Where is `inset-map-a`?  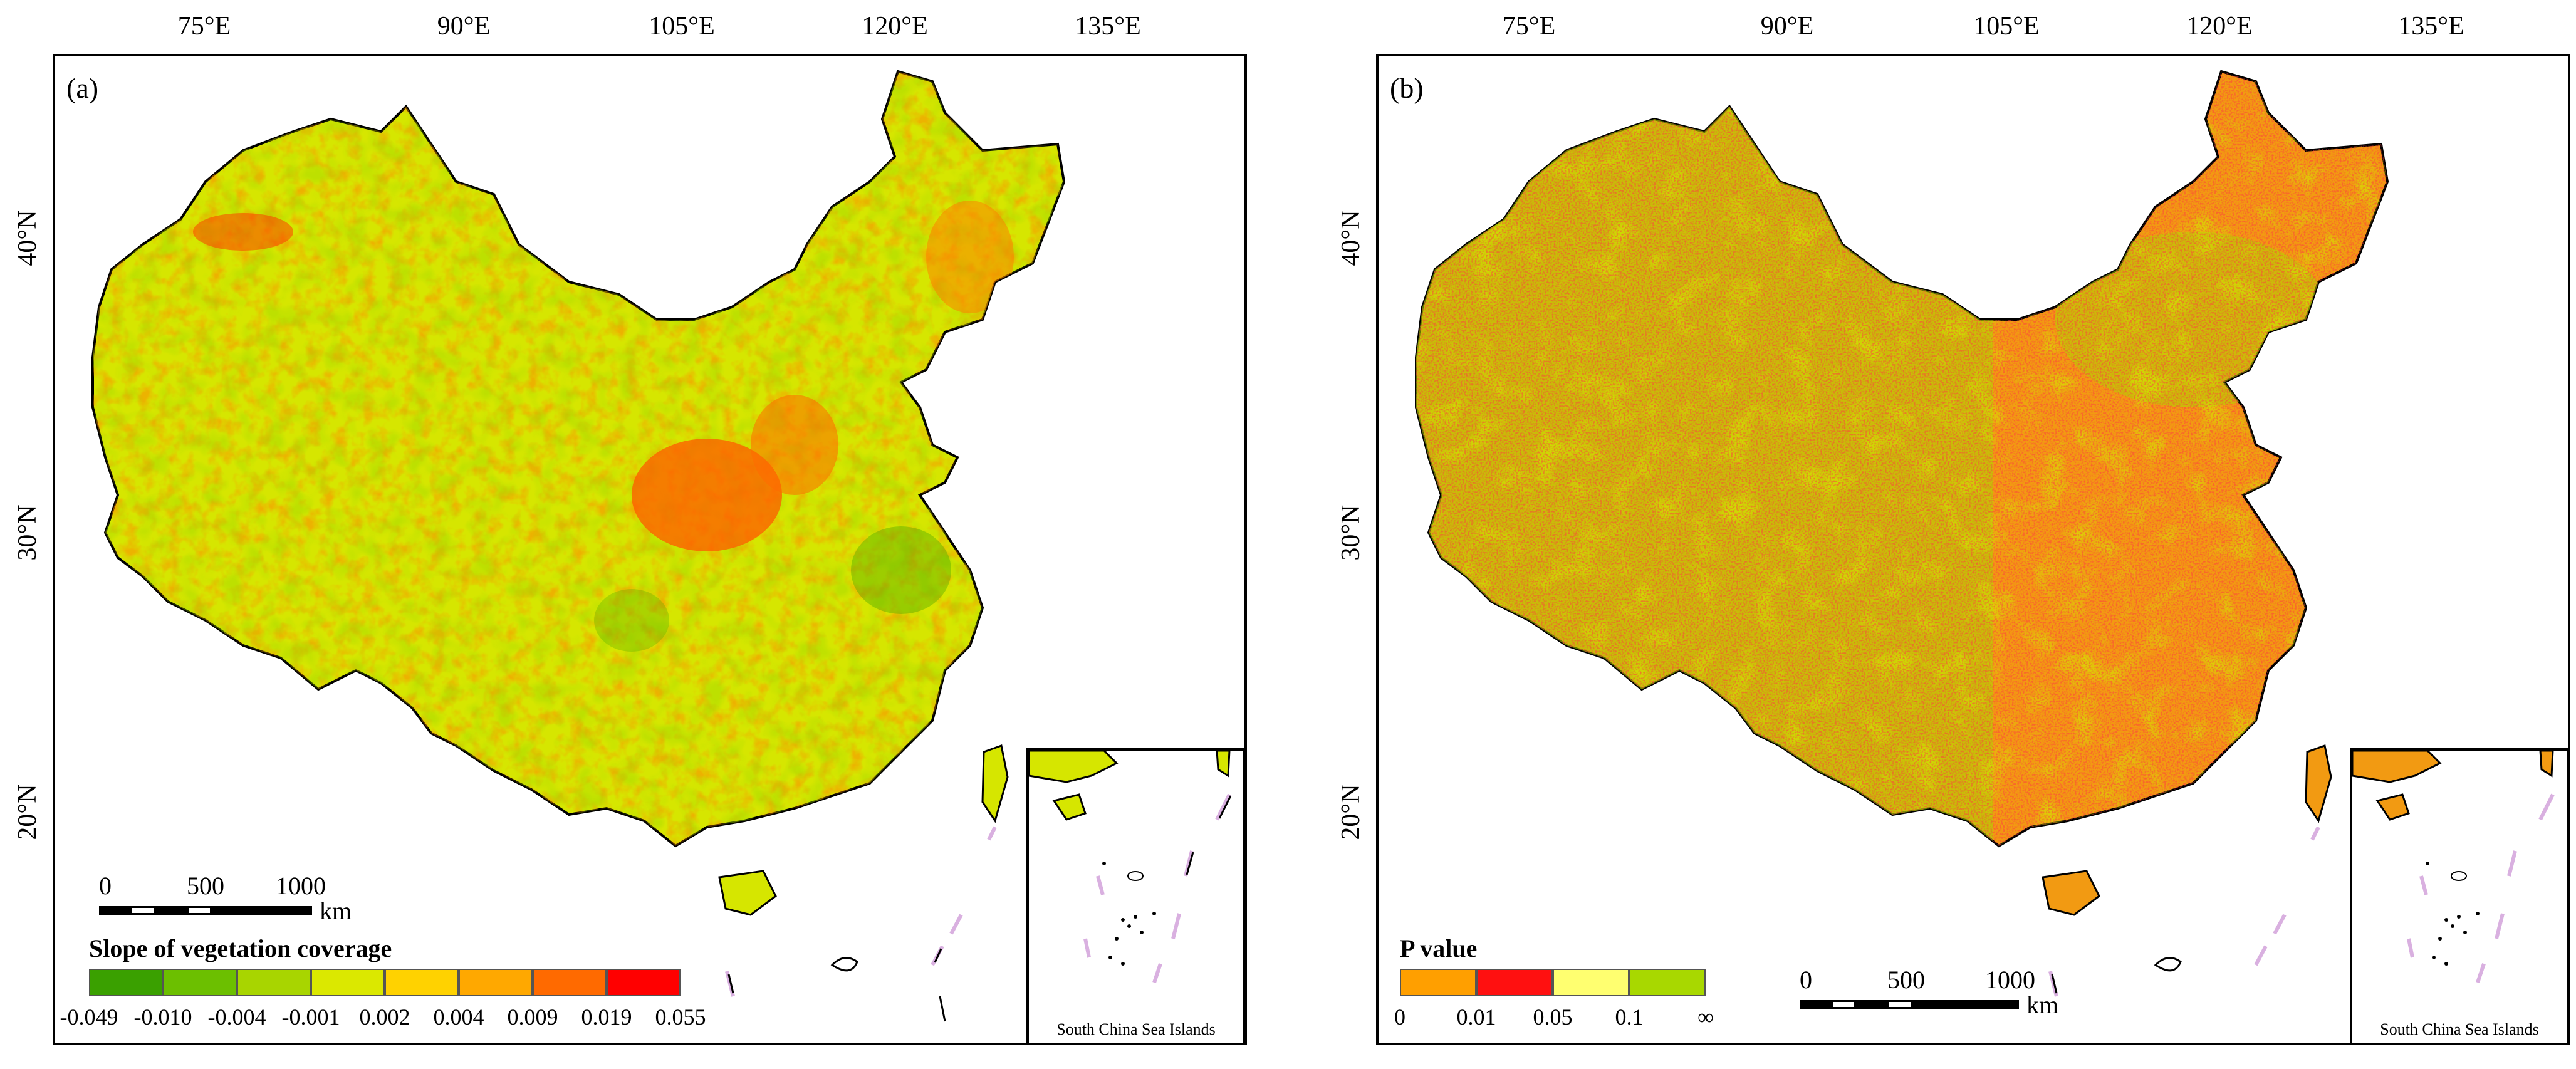
inset-map-a is located at coordinates (1130, 867).